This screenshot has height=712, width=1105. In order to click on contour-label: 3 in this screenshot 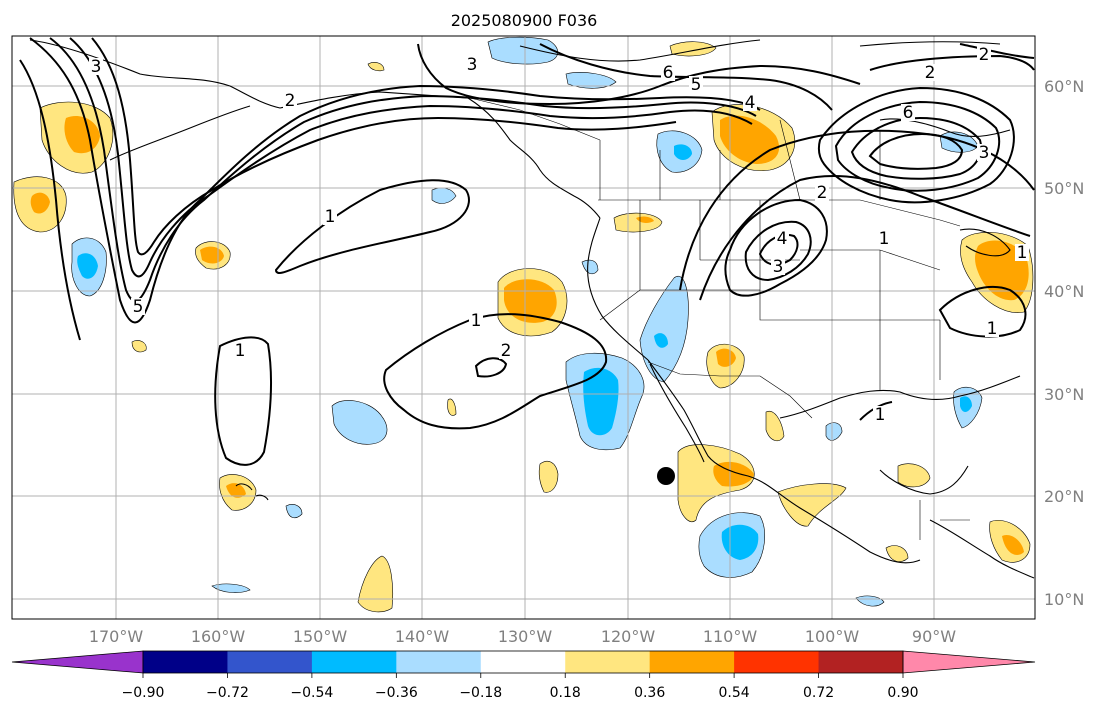, I will do `click(984, 153)`.